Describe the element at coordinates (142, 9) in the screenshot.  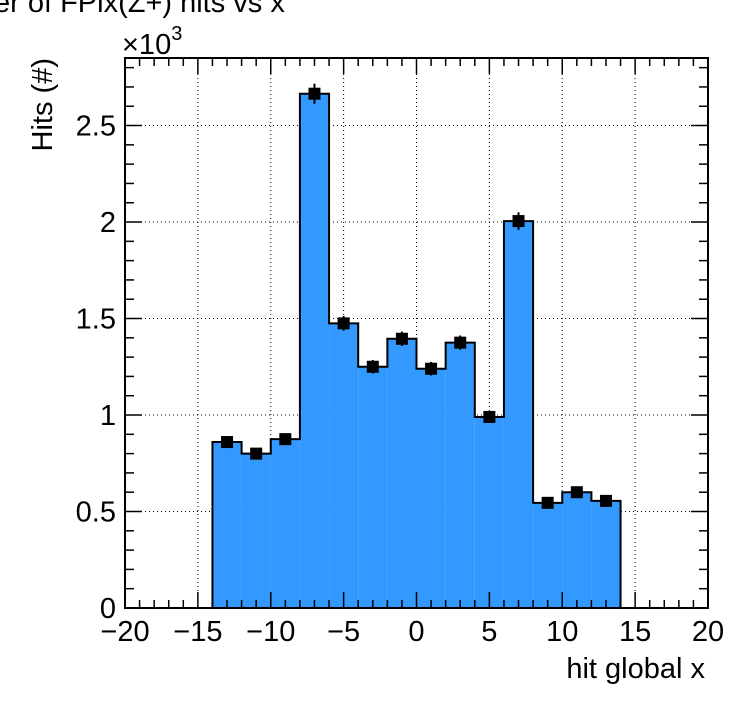
I see `chart-title: er of FPix(Z+) hits vs x` at that location.